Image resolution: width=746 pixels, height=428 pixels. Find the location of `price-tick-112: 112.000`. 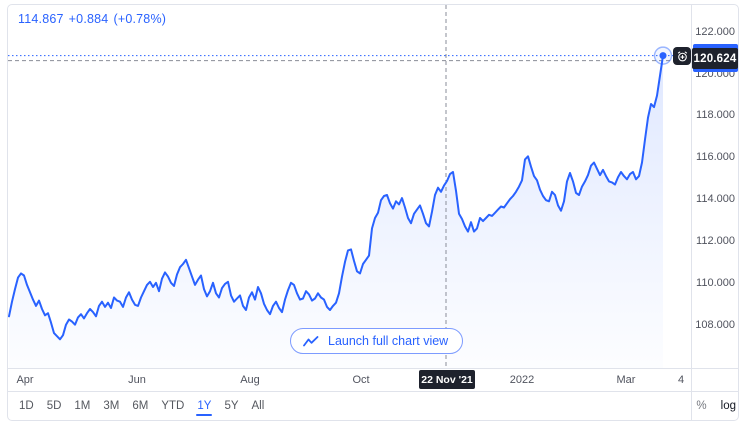

price-tick-112: 112.000 is located at coordinates (715, 241).